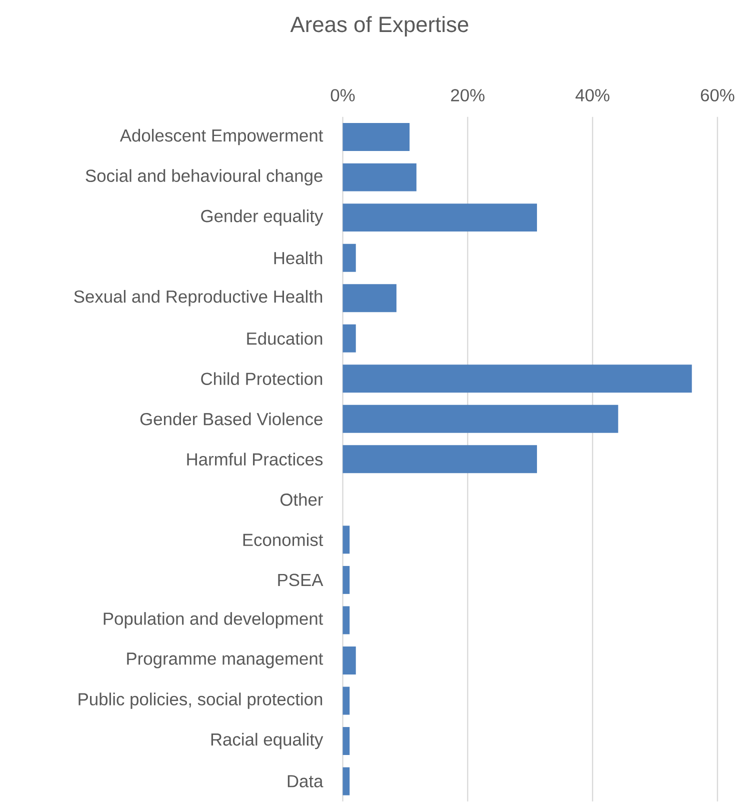 The image size is (748, 802). I want to click on y-tick-label: Economist, so click(283, 539).